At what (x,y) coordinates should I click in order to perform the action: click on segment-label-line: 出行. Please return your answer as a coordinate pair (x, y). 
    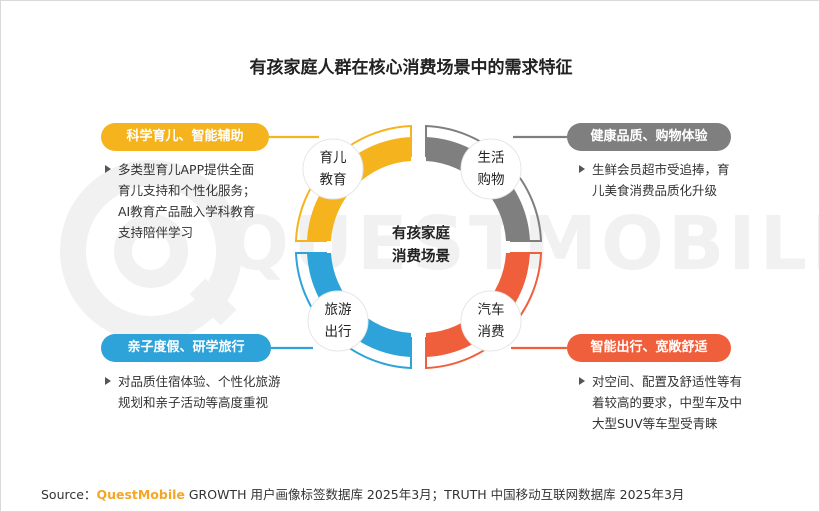
    Looking at the image, I should click on (338, 332).